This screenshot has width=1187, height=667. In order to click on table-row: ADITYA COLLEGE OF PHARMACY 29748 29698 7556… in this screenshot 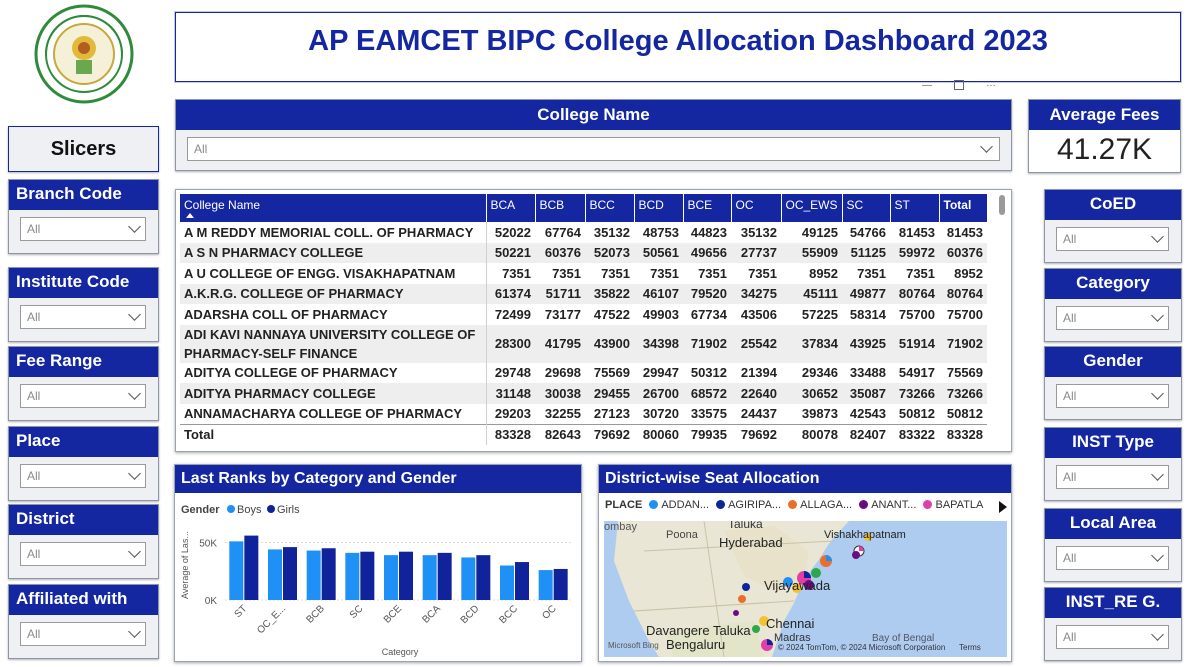, I will do `click(583, 372)`.